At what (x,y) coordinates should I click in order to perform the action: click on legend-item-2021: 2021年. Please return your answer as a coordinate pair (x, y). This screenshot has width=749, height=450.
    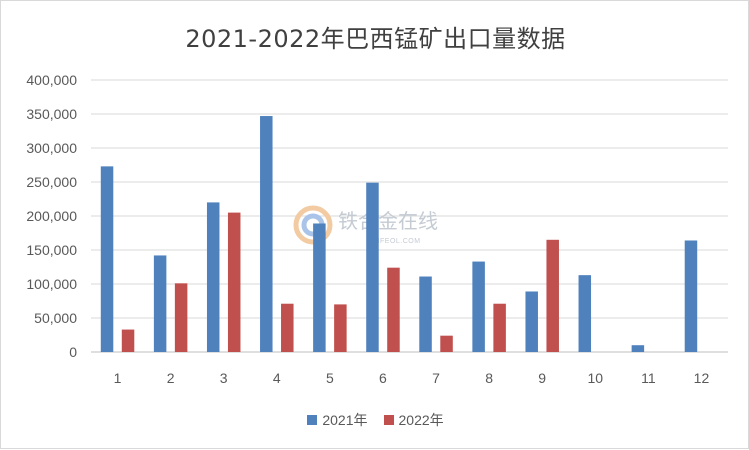
    Looking at the image, I should click on (337, 420).